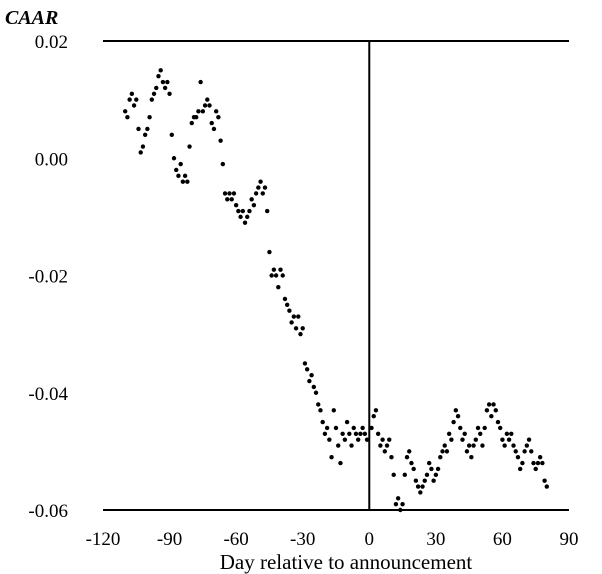  Describe the element at coordinates (332, 539) in the screenshot. I see `x-tick-labels: -120 -90 -60 -30 0 30 60 90` at that location.